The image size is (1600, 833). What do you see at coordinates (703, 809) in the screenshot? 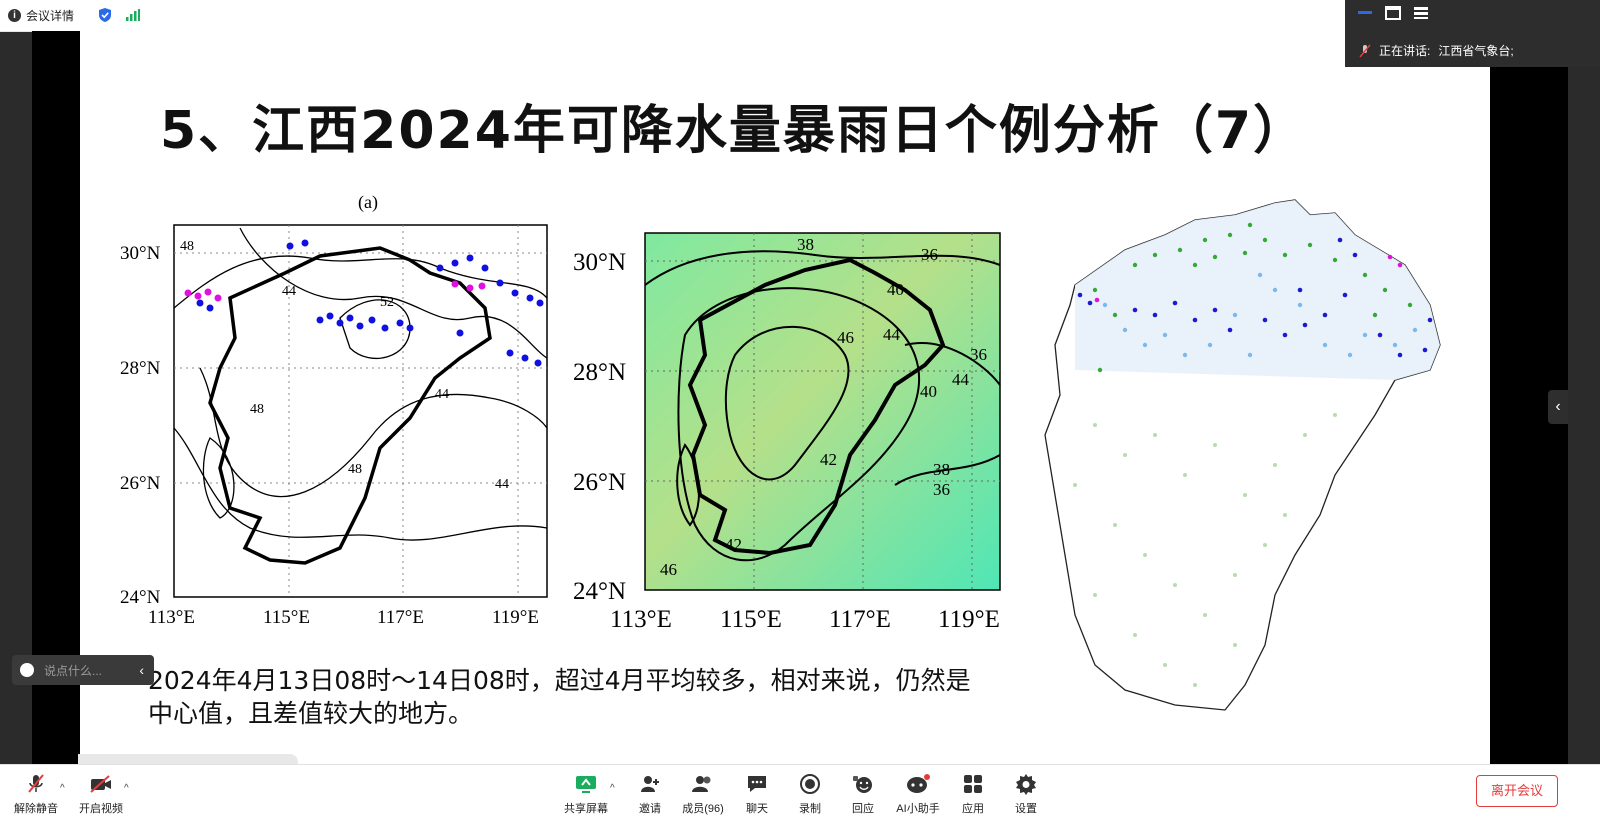
I see `members-label: 成员(96)` at bounding box center [703, 809].